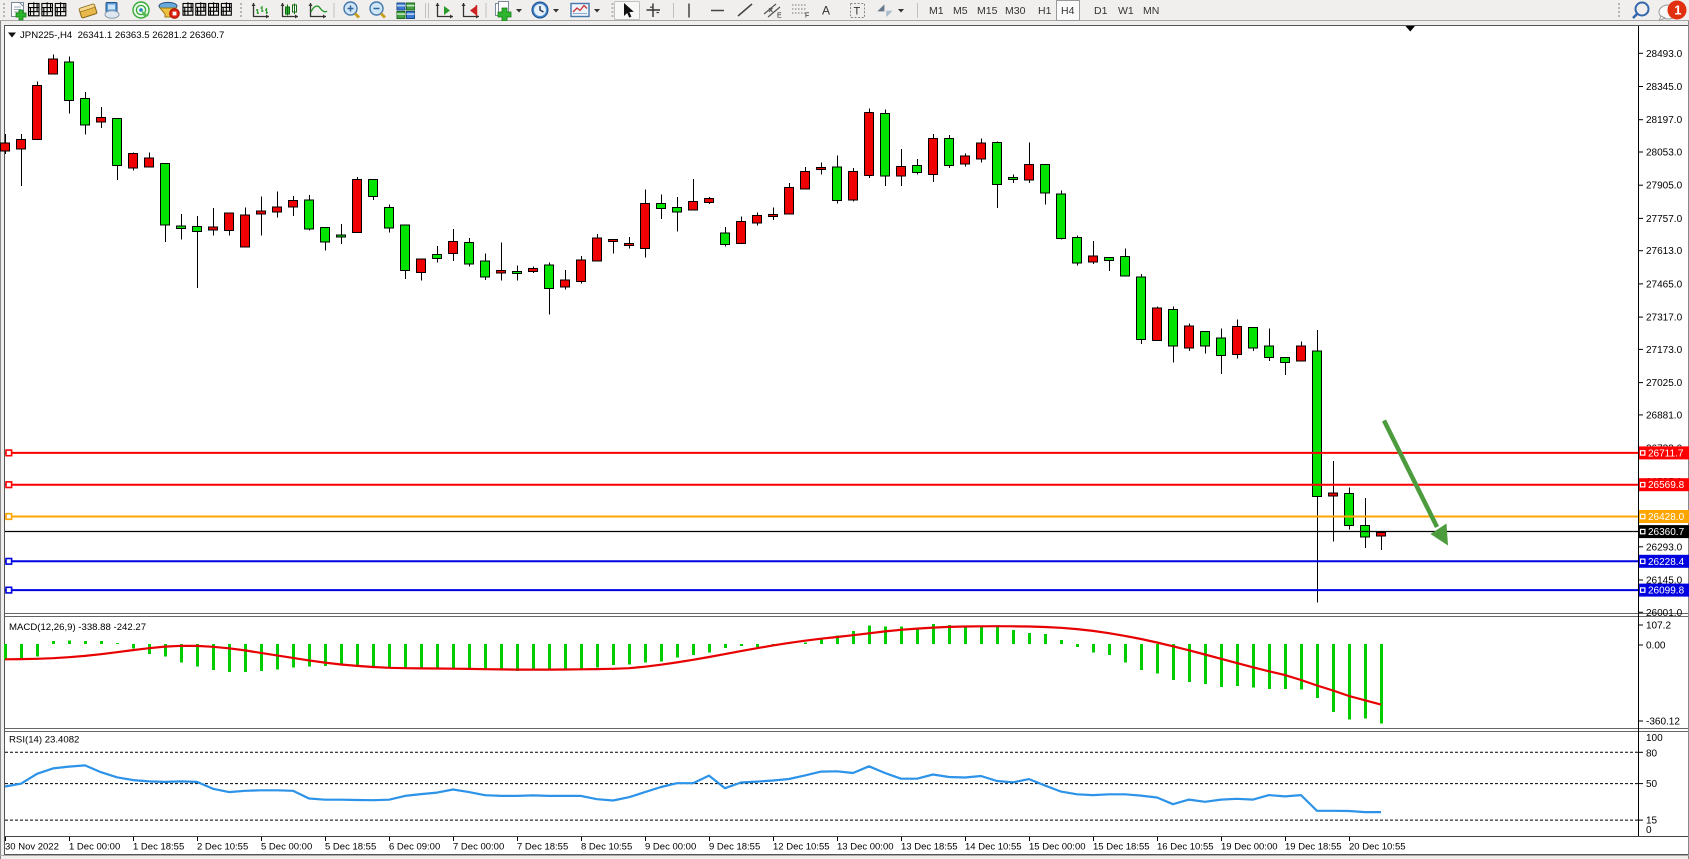 Image resolution: width=1689 pixels, height=859 pixels. Describe the element at coordinates (801, 847) in the screenshot. I see `svg-text: 12 Dec 10:55` at that location.